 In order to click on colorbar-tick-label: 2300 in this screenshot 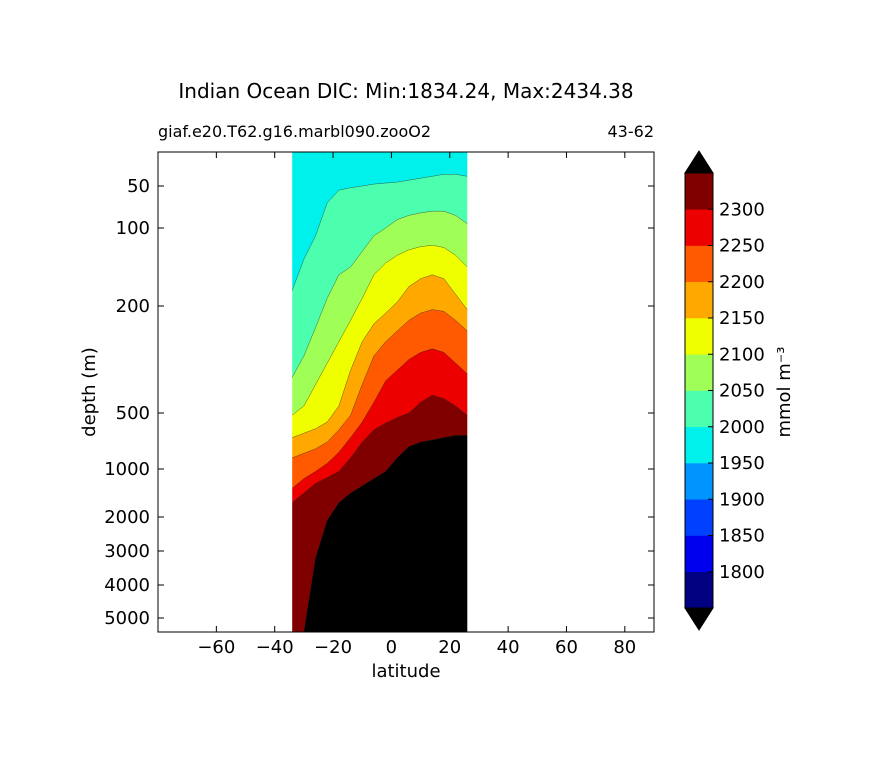, I will do `click(742, 209)`.